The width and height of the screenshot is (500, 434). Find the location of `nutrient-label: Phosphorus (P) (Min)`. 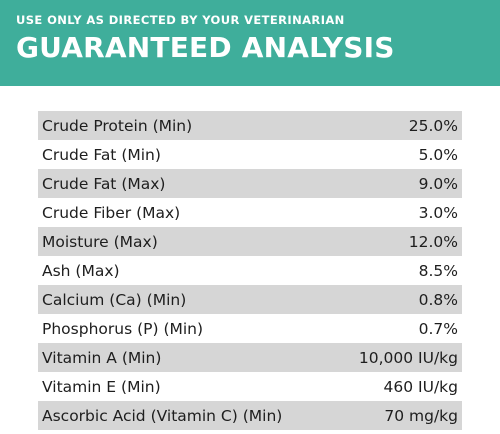

nutrient-label: Phosphorus (P) (Min) is located at coordinates (123, 328).